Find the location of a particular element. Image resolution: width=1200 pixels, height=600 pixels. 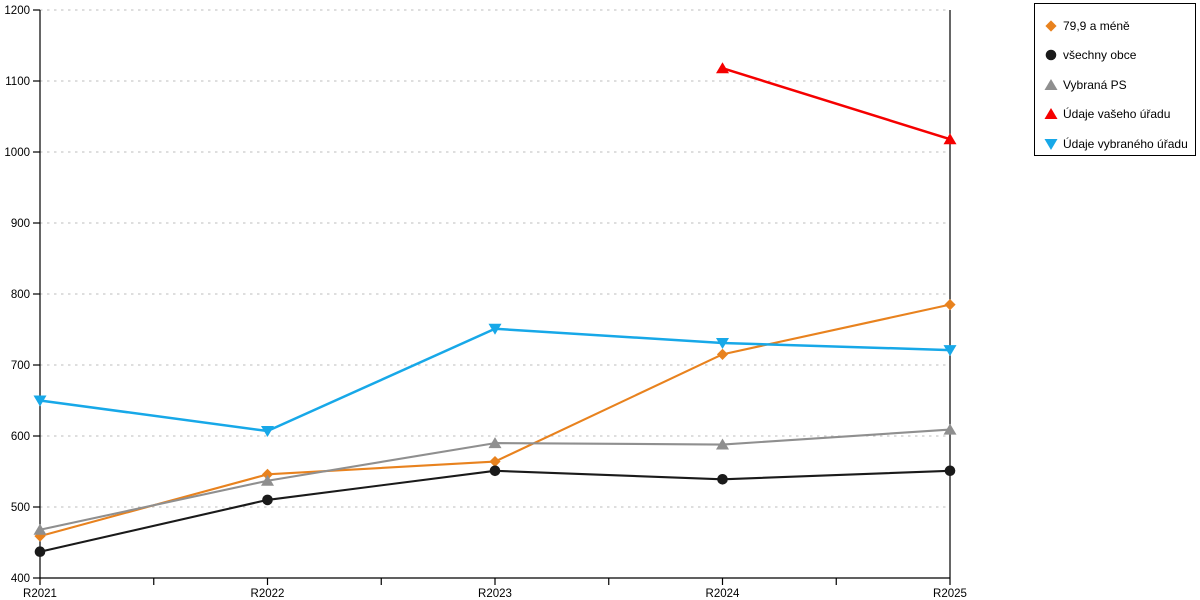

legend-triangle-down-icon is located at coordinates (1051, 144).